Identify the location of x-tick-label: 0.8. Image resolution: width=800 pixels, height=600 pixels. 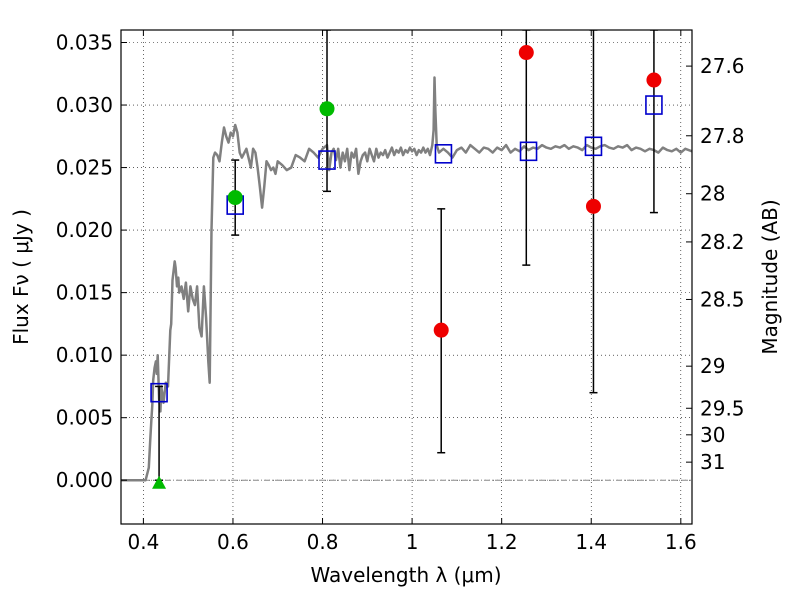
(323, 542).